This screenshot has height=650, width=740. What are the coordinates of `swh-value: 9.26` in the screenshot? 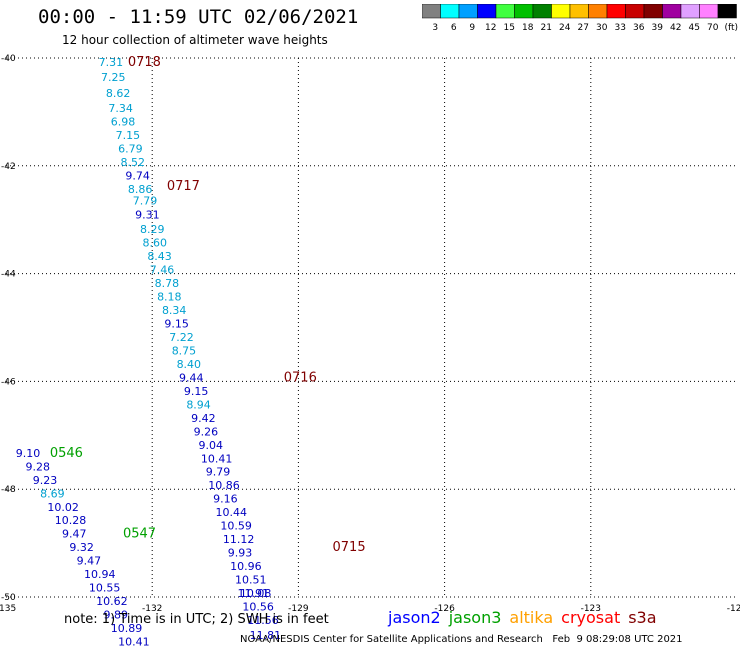 It's located at (206, 431).